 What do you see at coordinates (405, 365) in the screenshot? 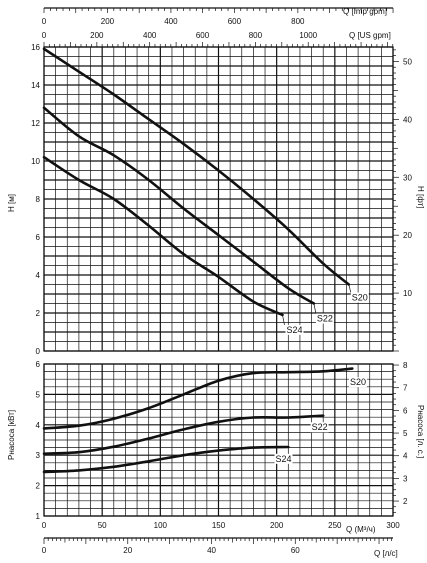
I see `hp-axis-tick-label: 8` at bounding box center [405, 365].